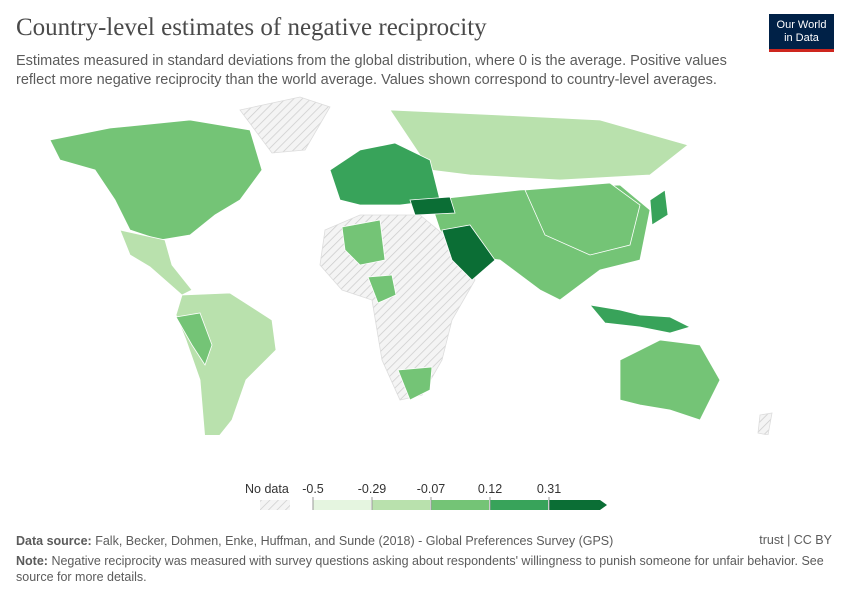 The width and height of the screenshot is (850, 600). I want to click on turkey, so click(432, 206).